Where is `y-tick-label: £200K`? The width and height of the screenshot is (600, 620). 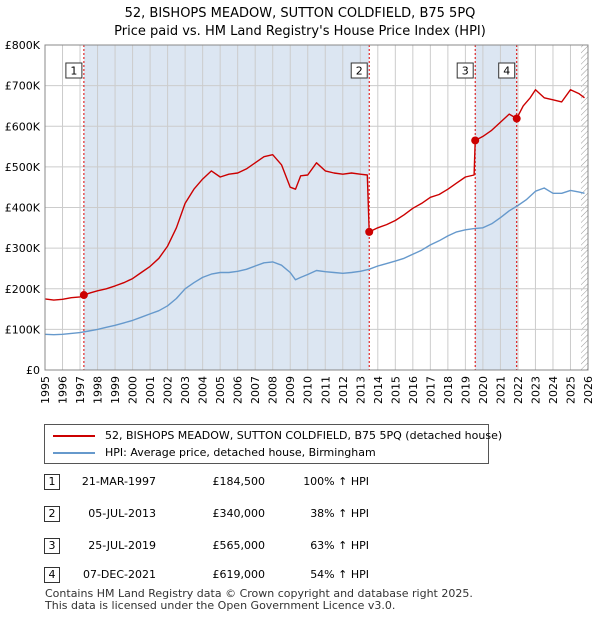
y-tick-label: £200K is located at coordinates (23, 289).